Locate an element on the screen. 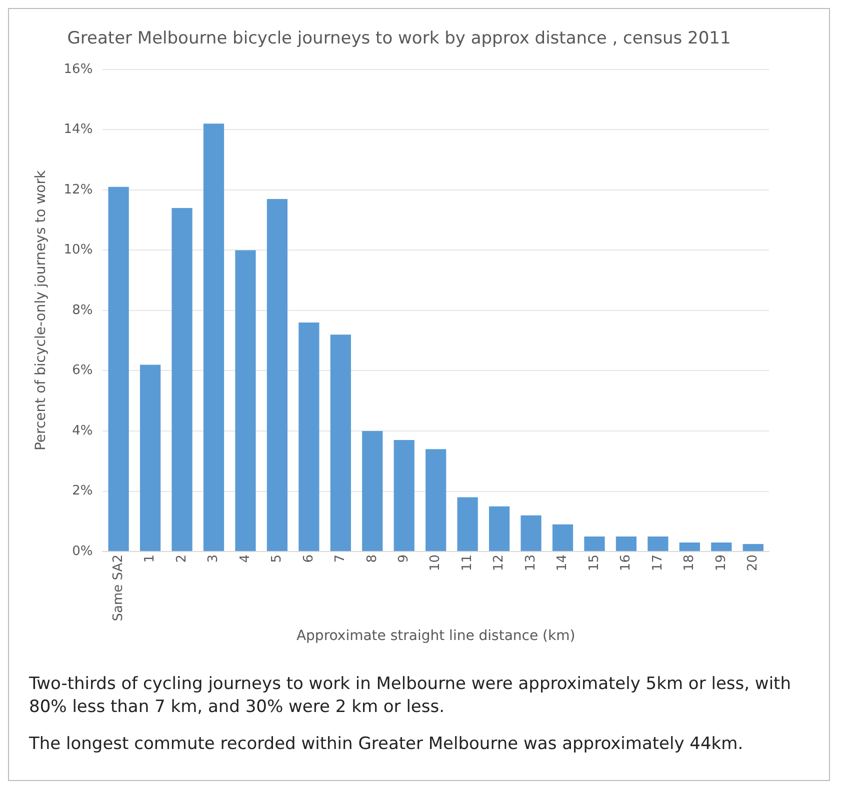  x-tick-label: 14 is located at coordinates (562, 563).